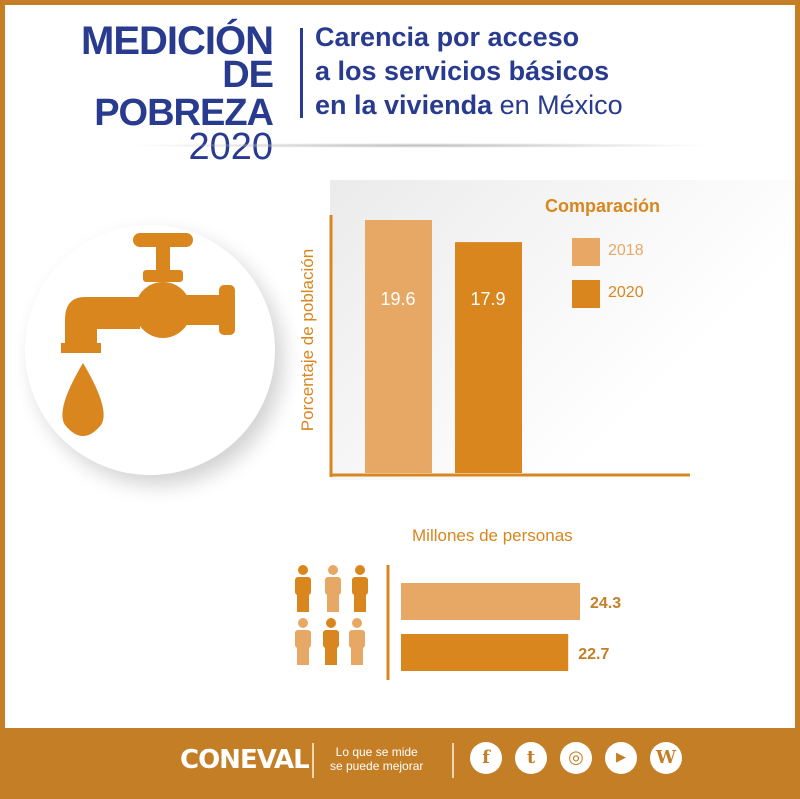 The height and width of the screenshot is (799, 800). What do you see at coordinates (397, 299) in the screenshot?
I see `bar-value-label-2018: 19.6` at bounding box center [397, 299].